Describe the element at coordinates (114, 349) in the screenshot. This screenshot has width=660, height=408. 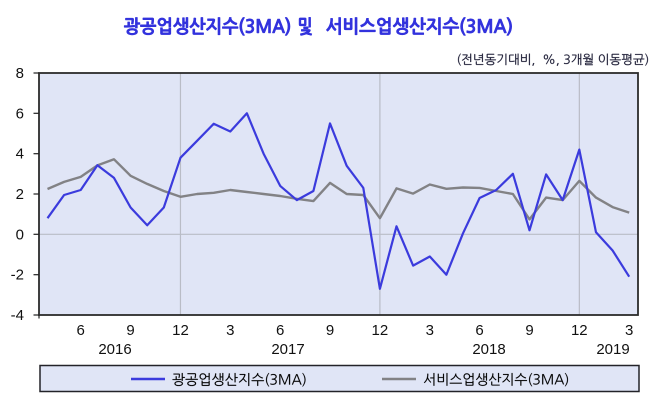
I see `svg-text: 2016` at that location.